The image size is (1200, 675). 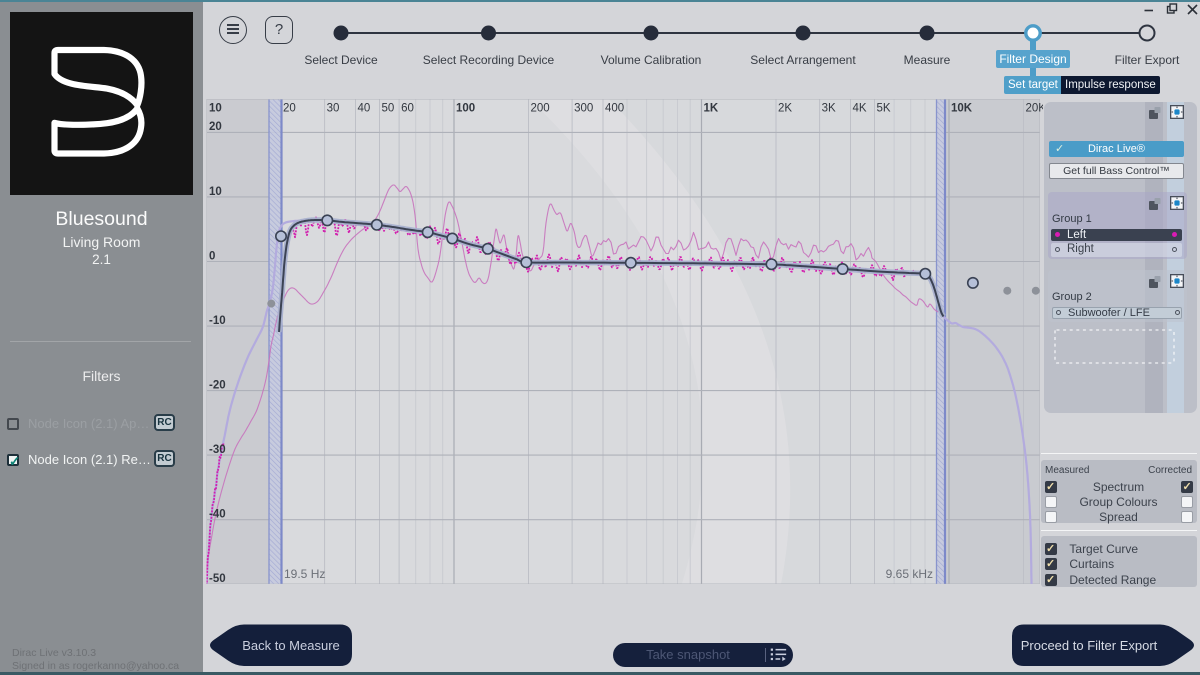 I want to click on svg-text: -20, so click(x=217, y=385).